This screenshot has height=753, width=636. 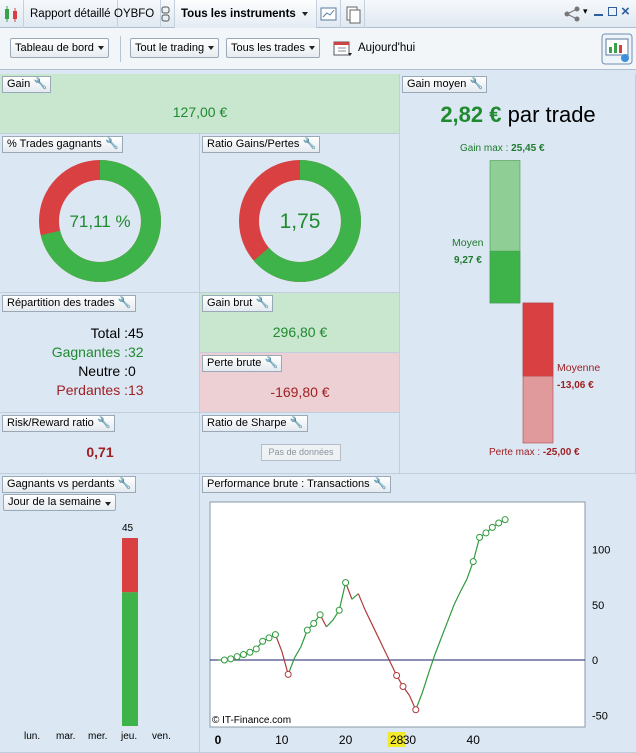 I want to click on winners-bar, so click(x=130, y=659).